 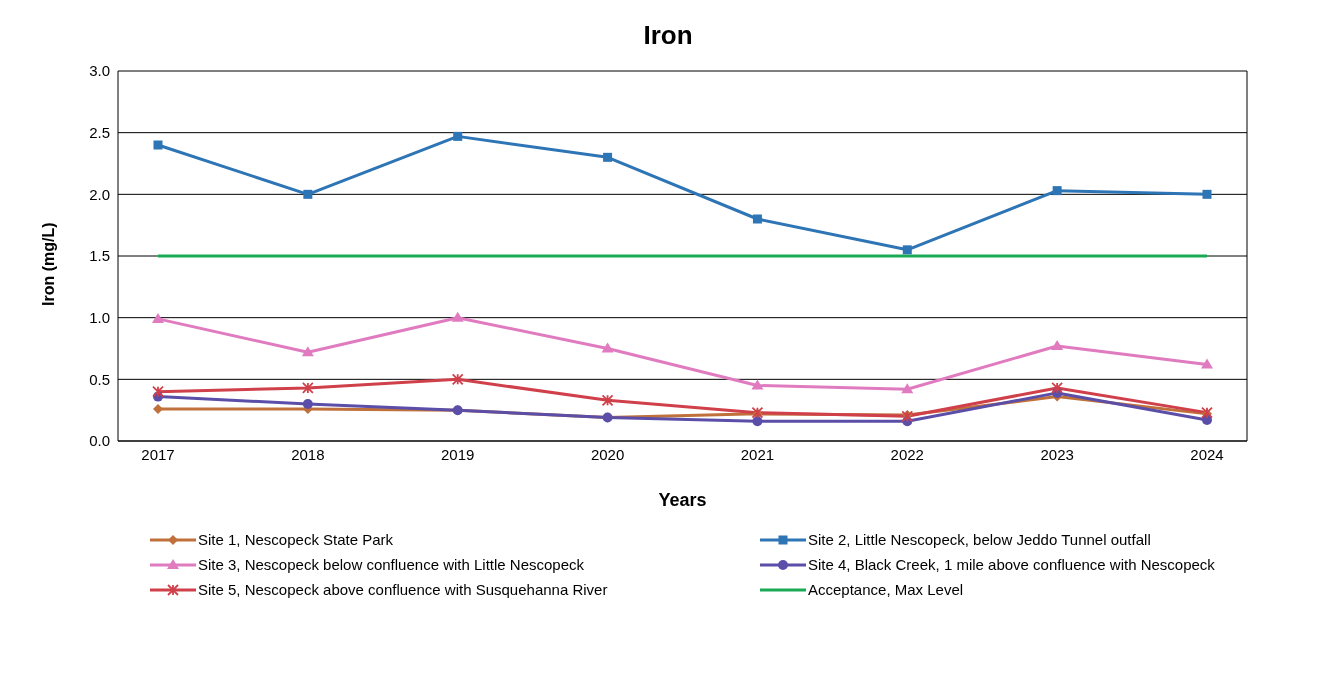 What do you see at coordinates (682, 500) in the screenshot?
I see `x-axis-title: Years` at bounding box center [682, 500].